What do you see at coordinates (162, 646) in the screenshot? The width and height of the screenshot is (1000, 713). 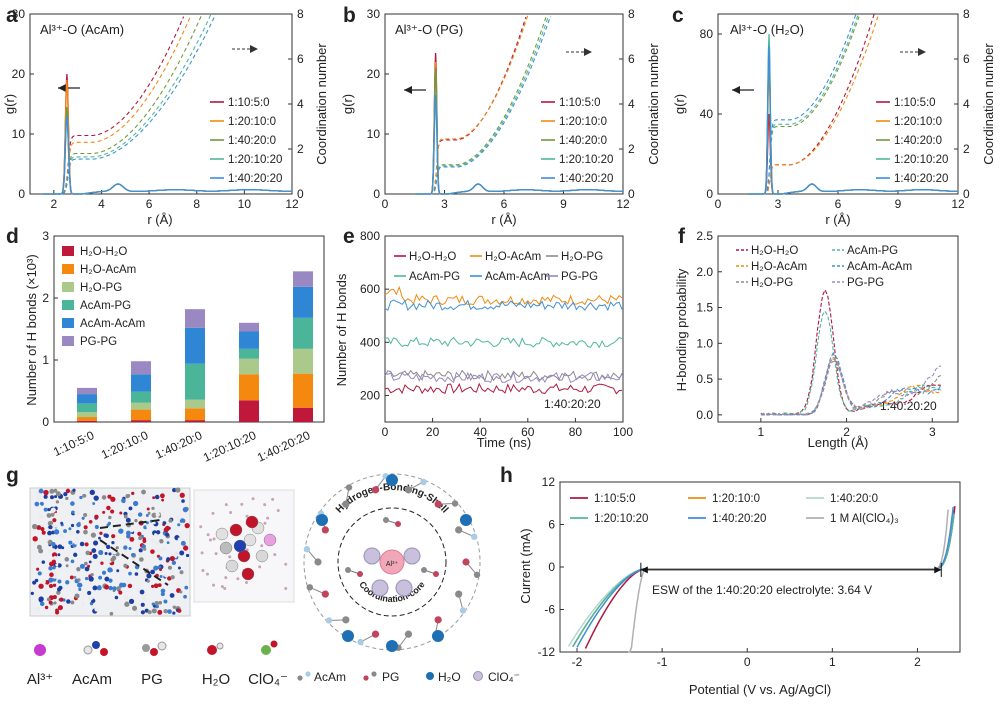 I see `pg-atom` at bounding box center [162, 646].